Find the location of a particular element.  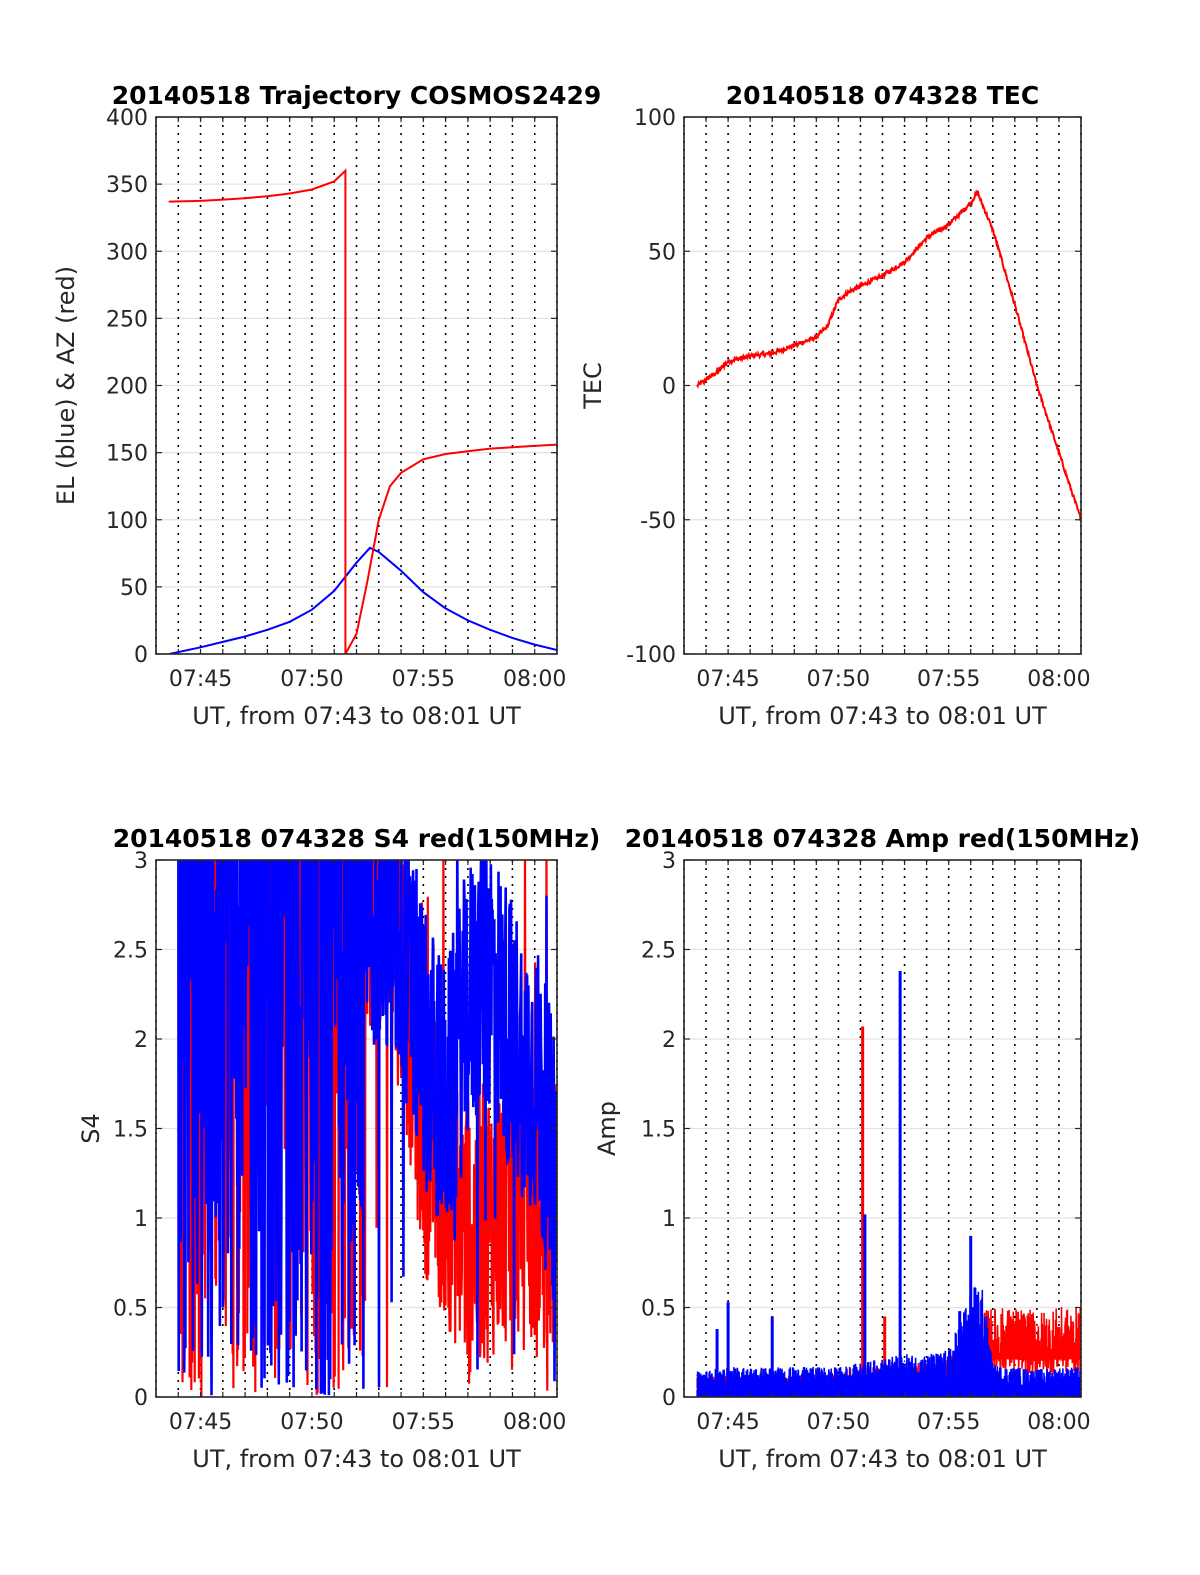

y-tick-label: 3 is located at coordinates (669, 861).